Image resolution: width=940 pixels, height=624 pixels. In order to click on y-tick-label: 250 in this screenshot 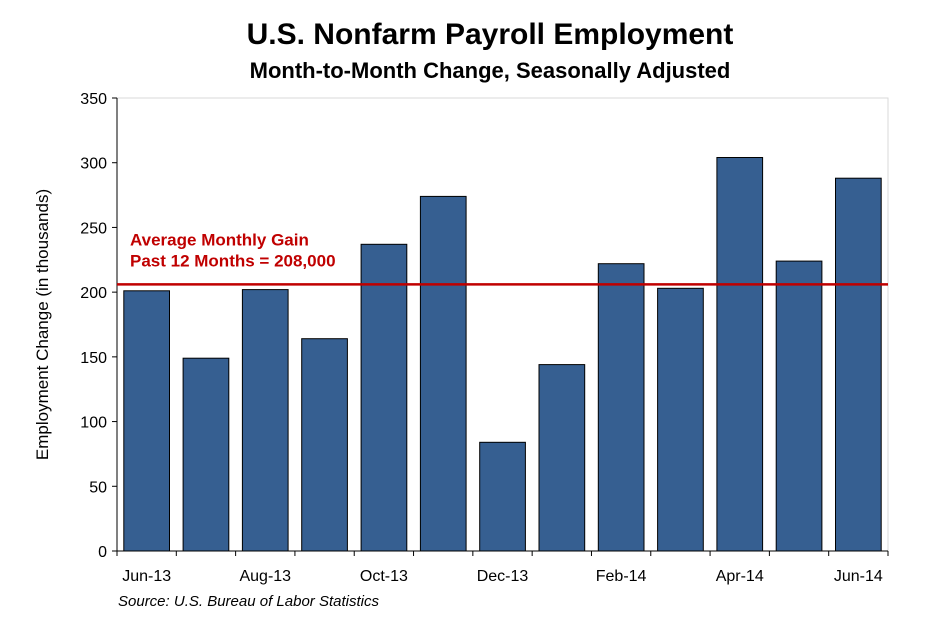, I will do `click(93, 228)`.